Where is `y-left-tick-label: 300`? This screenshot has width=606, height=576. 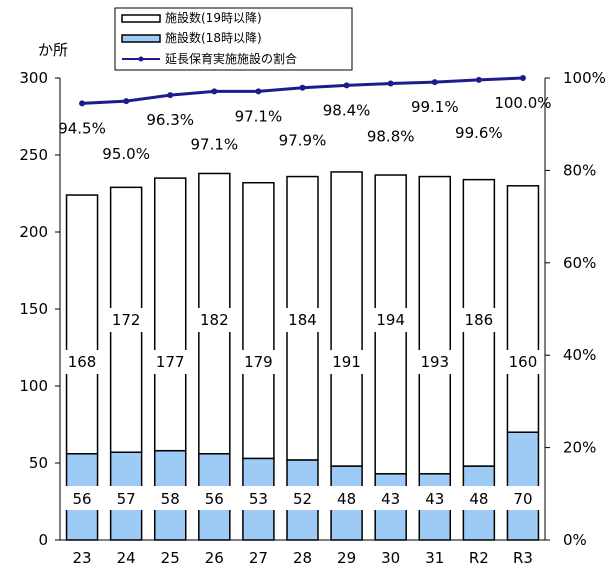
y-left-tick-label: 300 is located at coordinates (33, 78).